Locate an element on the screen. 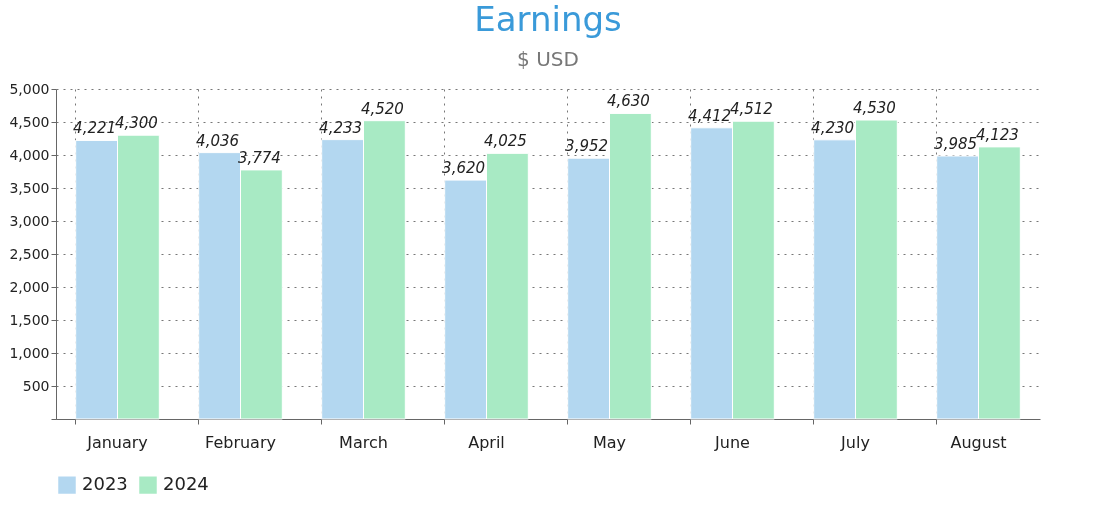 The image size is (1097, 510). y-tick-label: 4,000 is located at coordinates (29, 154).